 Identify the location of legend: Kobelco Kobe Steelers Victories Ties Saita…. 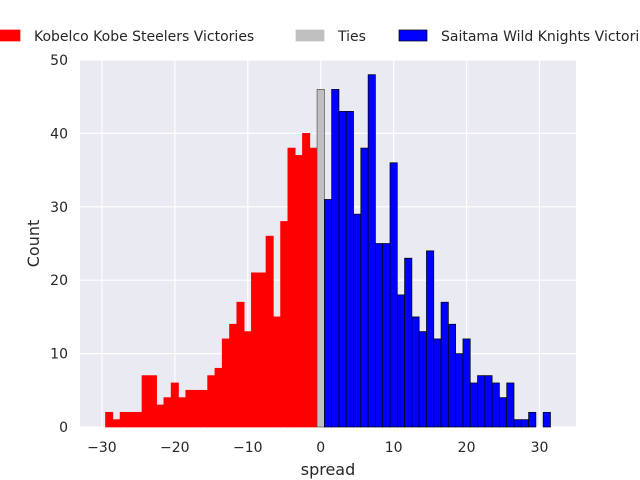
(320, 37).